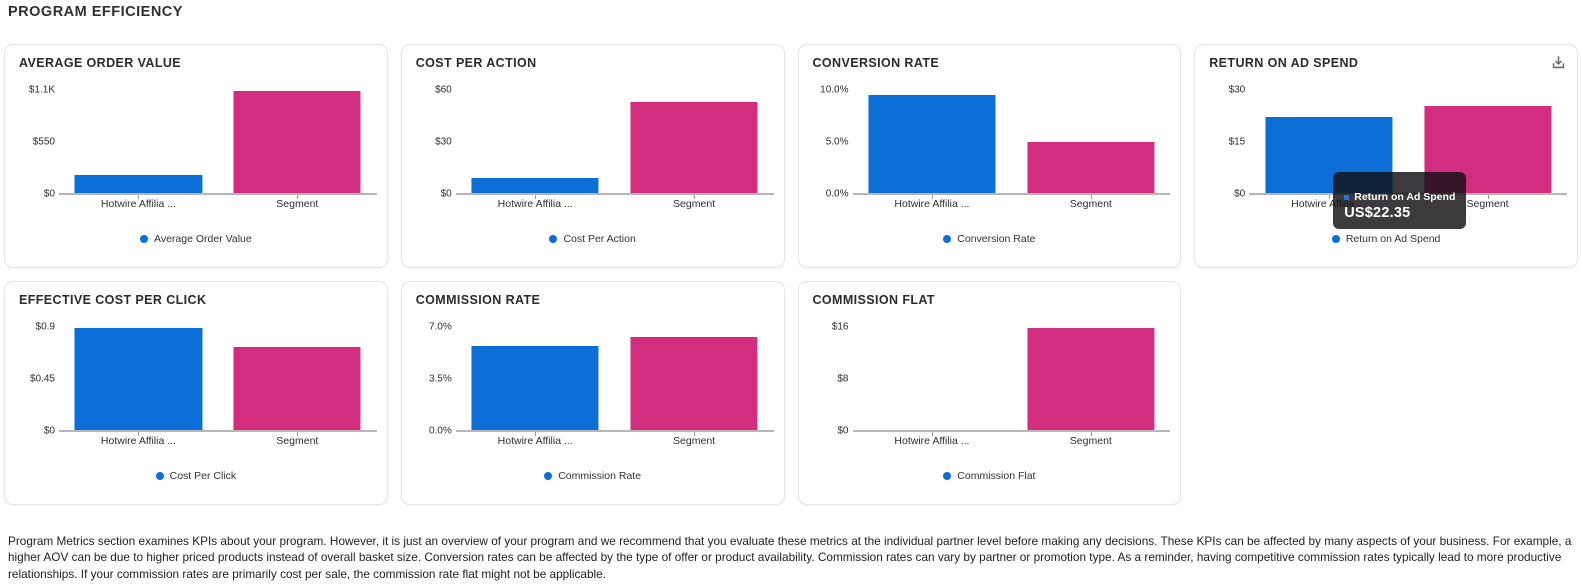 The image size is (1582, 584). Describe the element at coordinates (992, 63) in the screenshot. I see `chart-card-header: CONVERSION RATE` at that location.